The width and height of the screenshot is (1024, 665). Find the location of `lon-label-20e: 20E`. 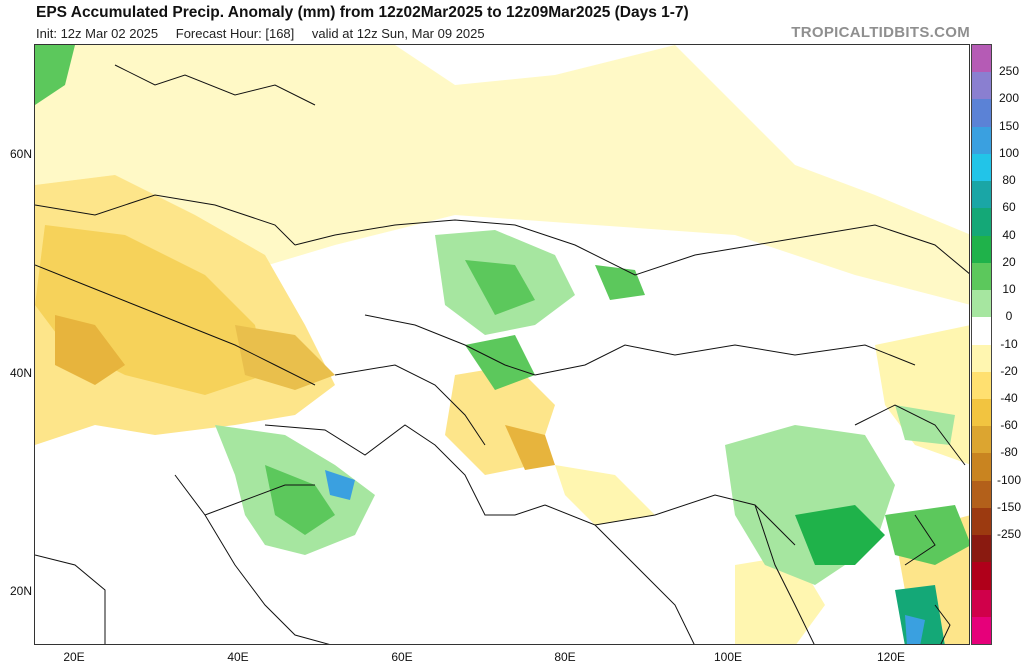

lon-label-20e: 20E is located at coordinates (74, 657).